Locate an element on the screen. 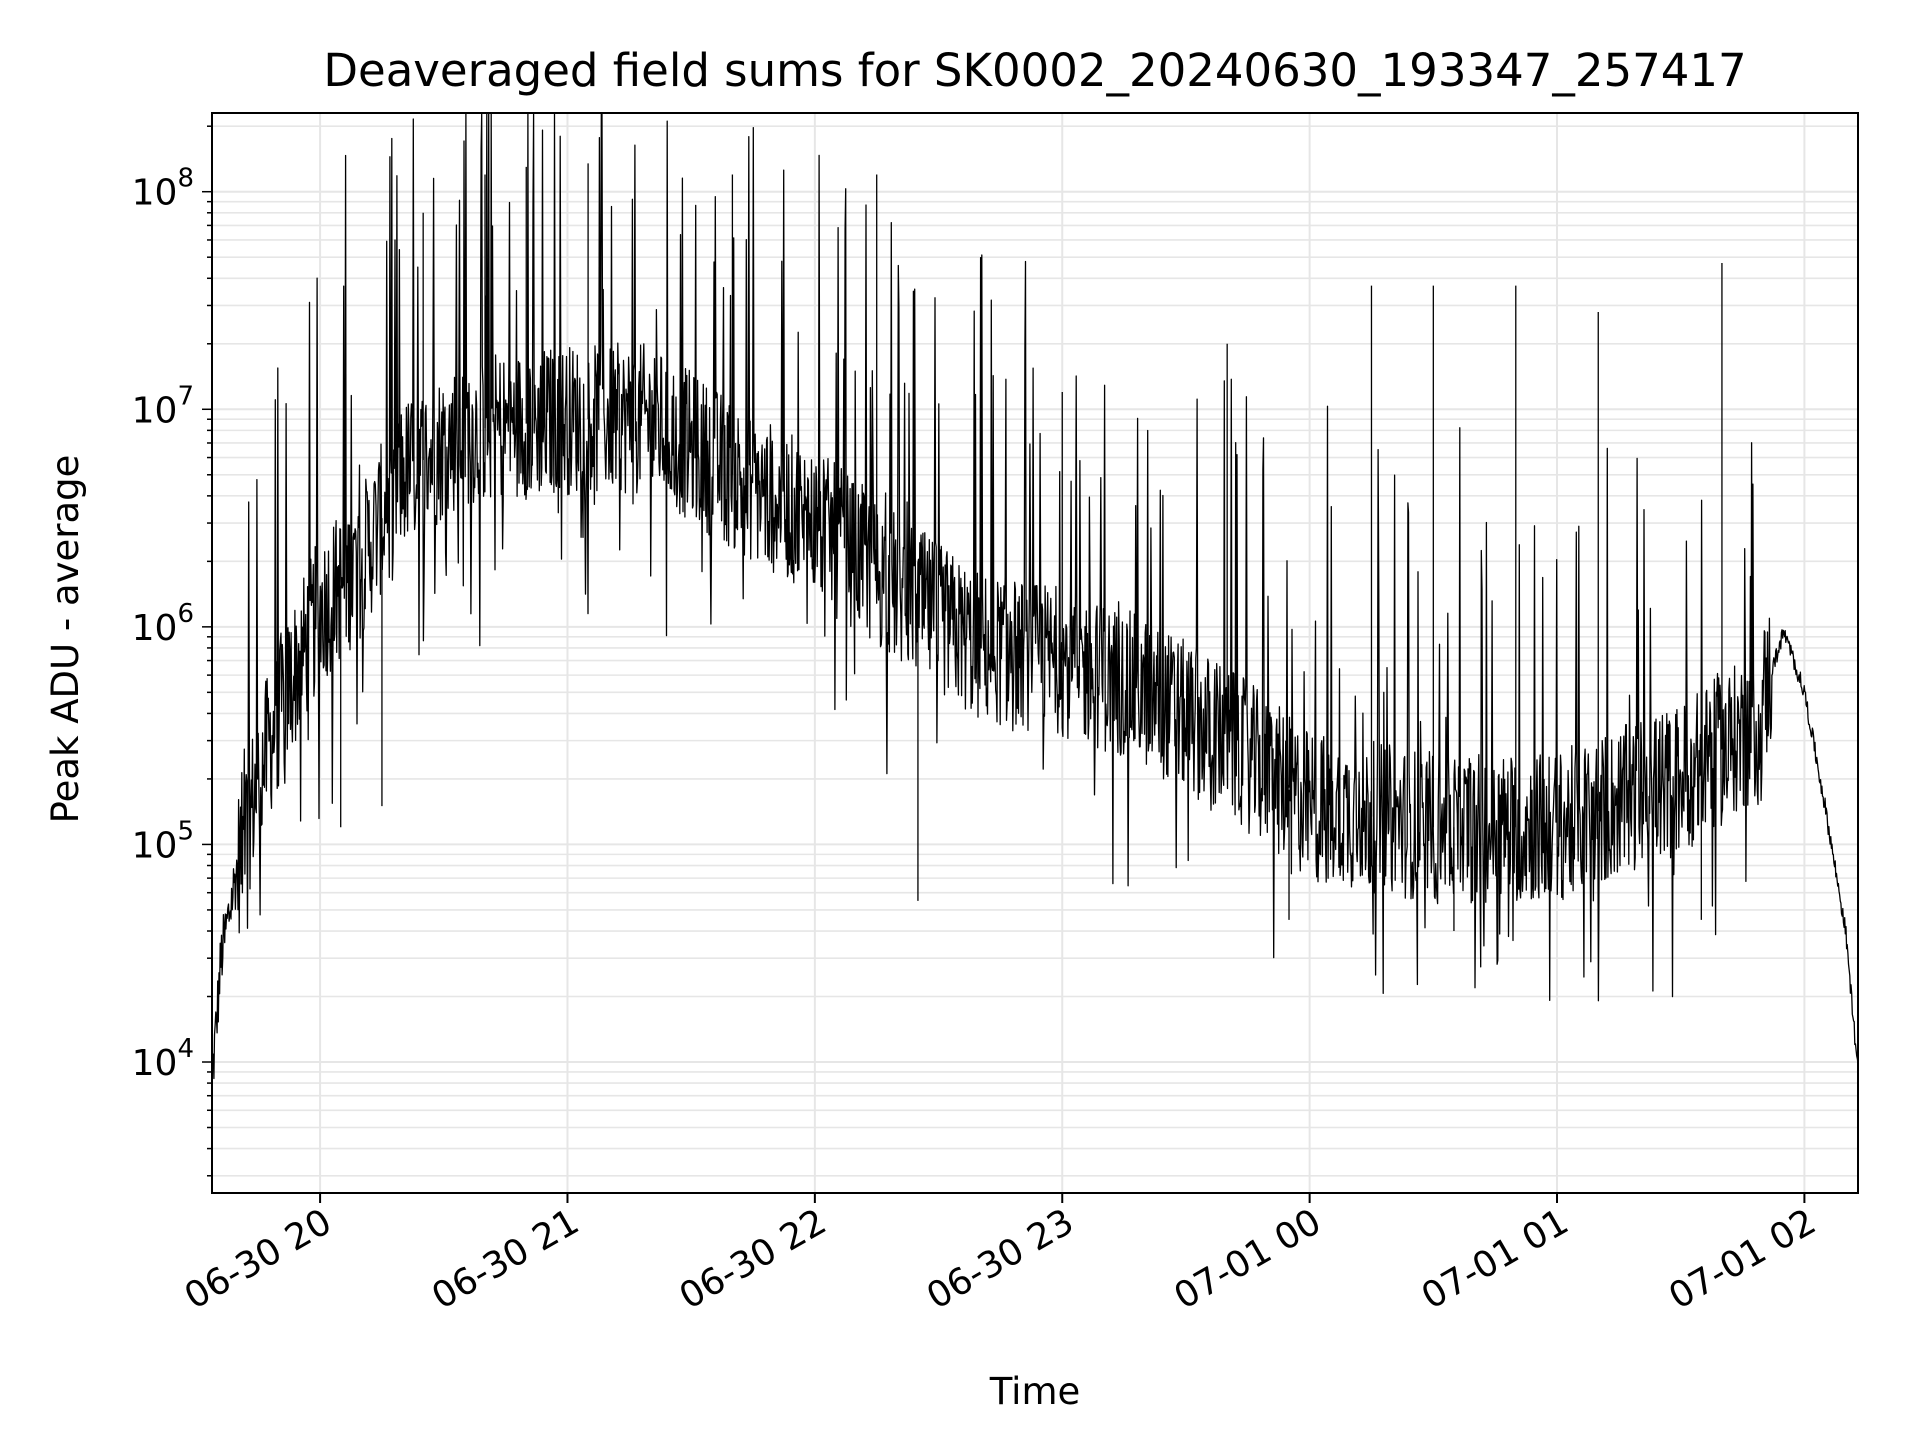 The height and width of the screenshot is (1440, 1920). y-tick-label: 10⁵ is located at coordinates (163, 841).